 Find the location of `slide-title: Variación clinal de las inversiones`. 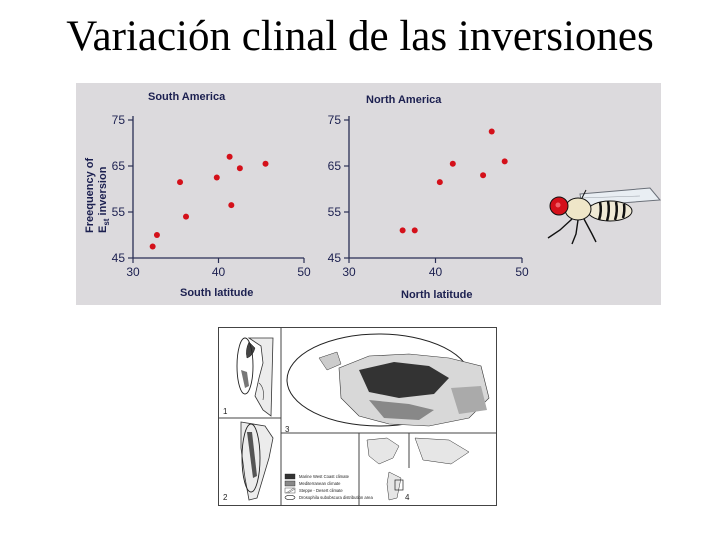

slide-title: Variación clinal de las inversiones is located at coordinates (360, 36).